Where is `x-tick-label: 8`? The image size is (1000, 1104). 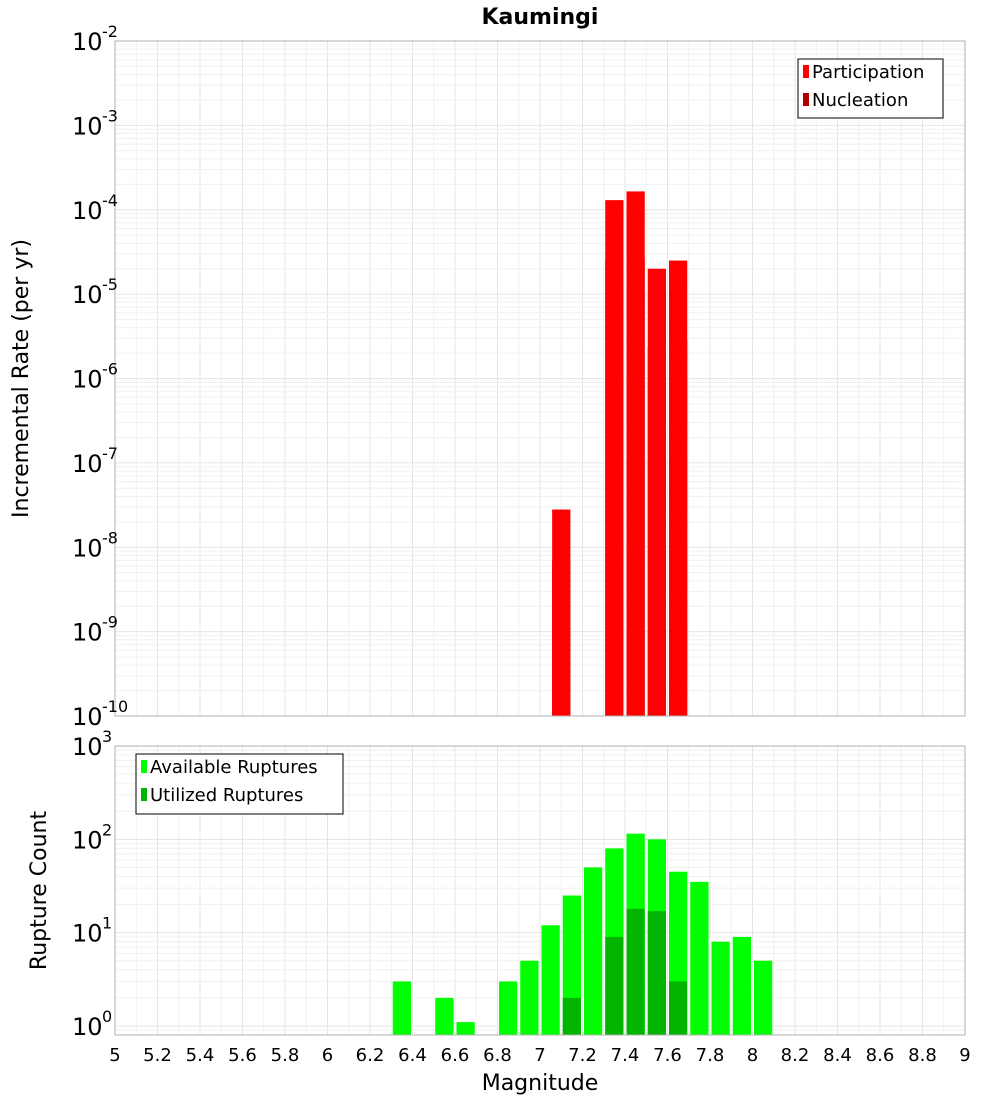 x-tick-label: 8 is located at coordinates (752, 1055).